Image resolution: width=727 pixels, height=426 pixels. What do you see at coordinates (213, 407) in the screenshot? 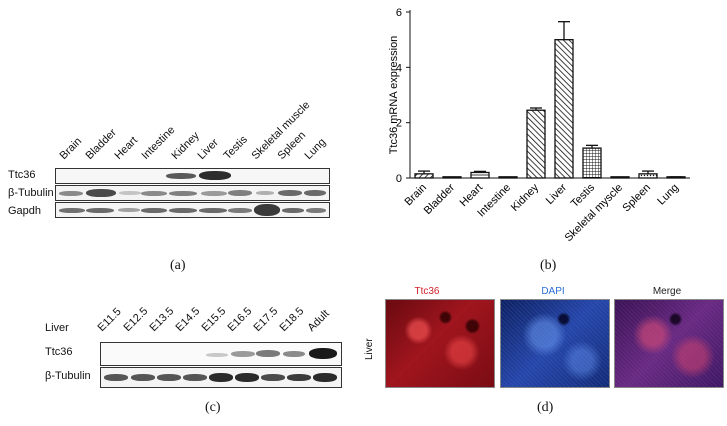
I see `caption-c: (c)` at bounding box center [213, 407].